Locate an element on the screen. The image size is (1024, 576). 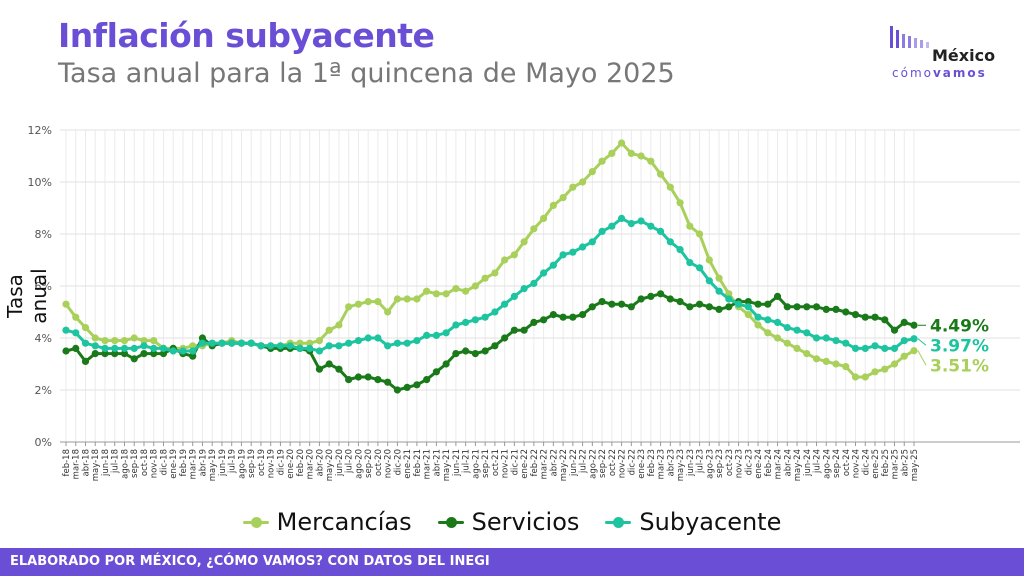
x-tick-label: jun-22 is located at coordinates (574, 463).